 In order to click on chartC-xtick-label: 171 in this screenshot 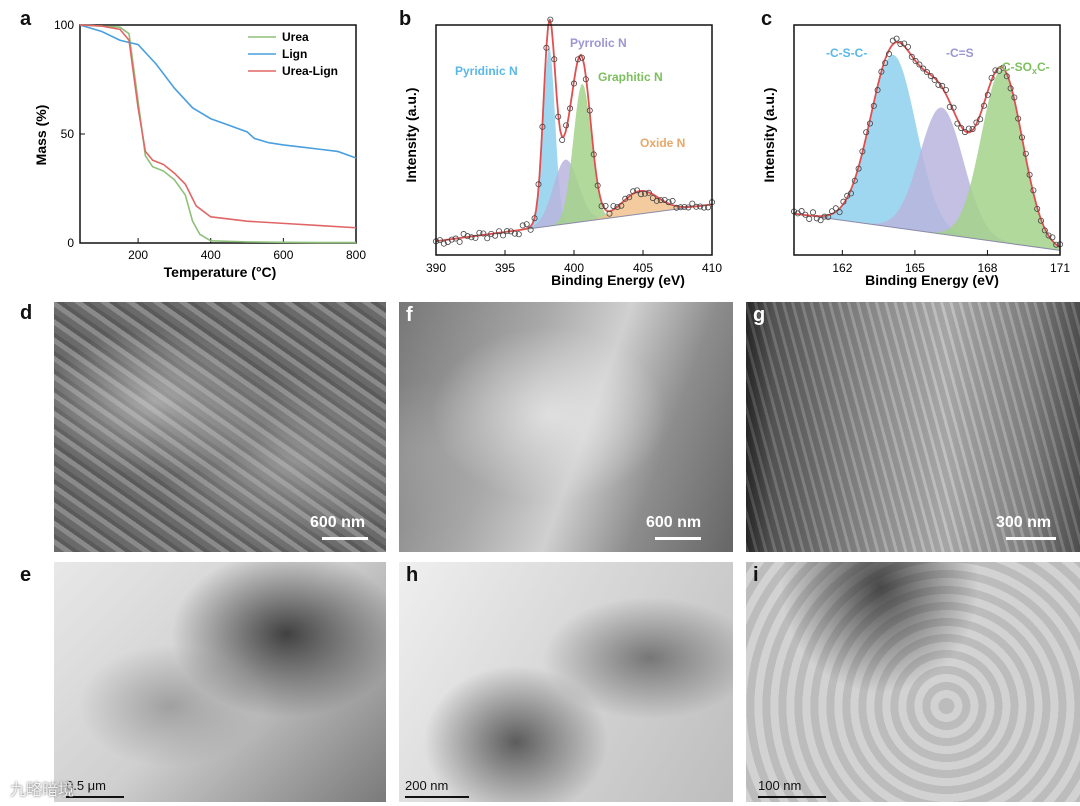, I will do `click(1060, 268)`.